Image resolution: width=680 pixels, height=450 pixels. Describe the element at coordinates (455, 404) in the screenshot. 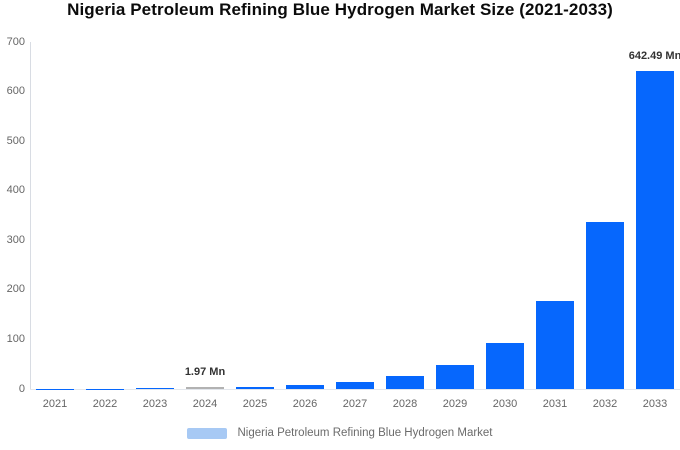

I see `x-axis-label-2029: 2029` at that location.